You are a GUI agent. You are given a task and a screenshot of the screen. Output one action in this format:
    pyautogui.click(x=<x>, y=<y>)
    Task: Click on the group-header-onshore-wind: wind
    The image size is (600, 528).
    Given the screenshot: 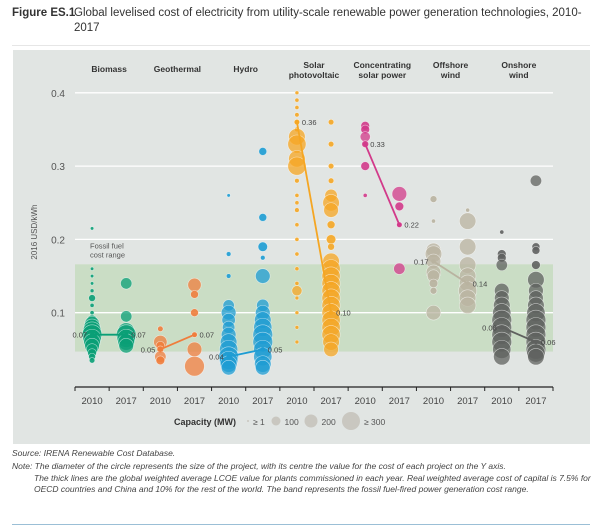 What is the action you would take?
    pyautogui.click(x=518, y=75)
    